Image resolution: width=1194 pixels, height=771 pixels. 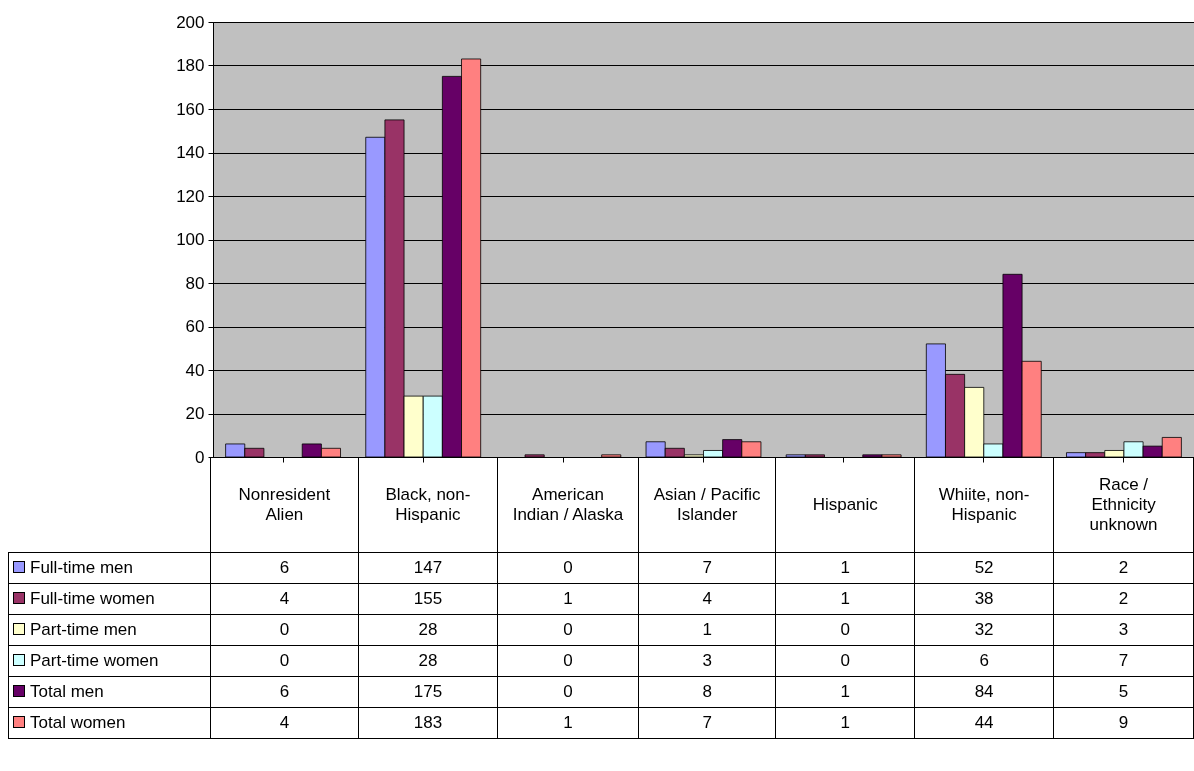 What do you see at coordinates (190, 65) in the screenshot?
I see `y-tick-label: 180` at bounding box center [190, 65].